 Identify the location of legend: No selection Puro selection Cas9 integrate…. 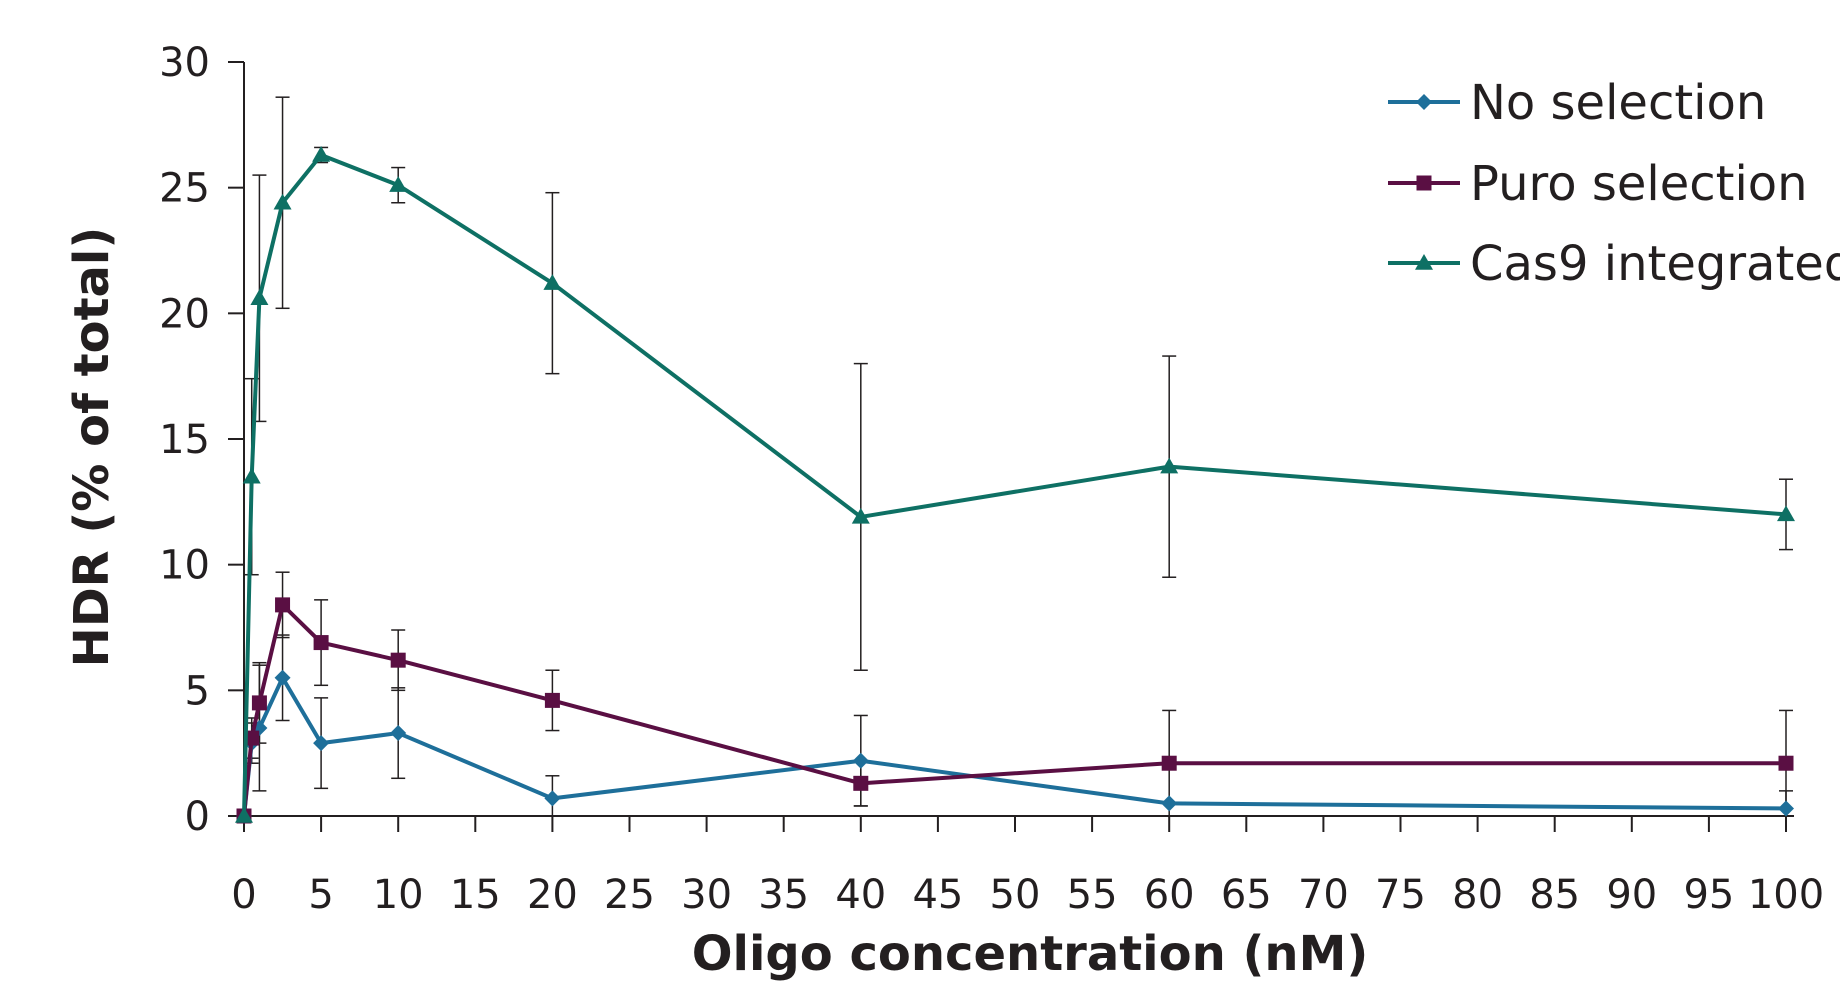
(1614, 183).